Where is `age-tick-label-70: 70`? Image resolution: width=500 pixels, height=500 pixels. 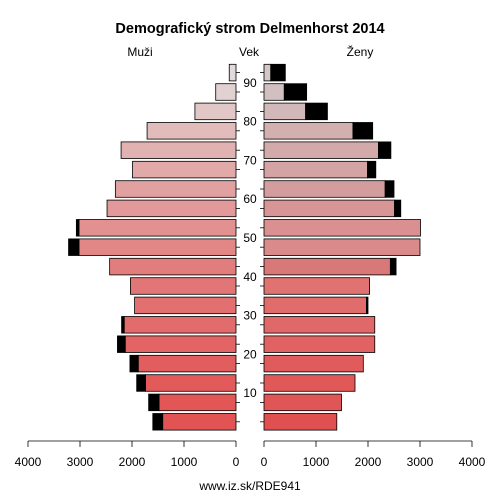
age-tick-label-70: 70 is located at coordinates (250, 160).